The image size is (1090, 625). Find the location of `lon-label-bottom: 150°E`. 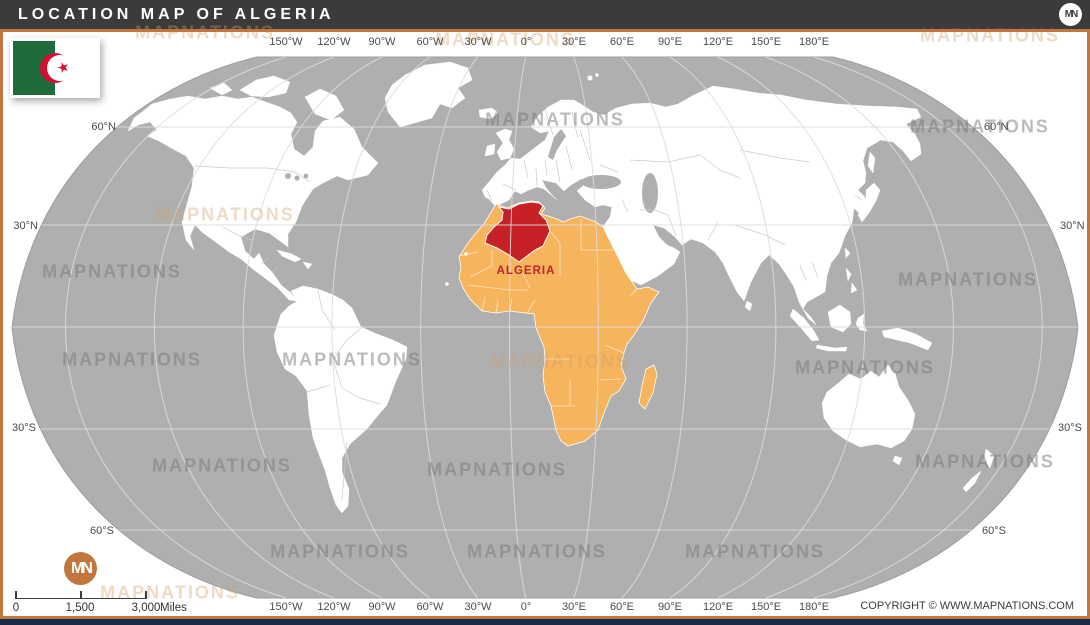

lon-label-bottom: 150°E is located at coordinates (766, 607).